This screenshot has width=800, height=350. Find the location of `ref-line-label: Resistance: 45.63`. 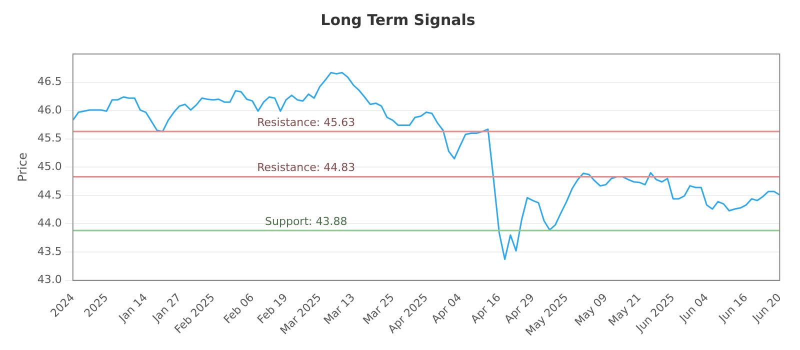

ref-line-label: Resistance: 45.63 is located at coordinates (306, 122).